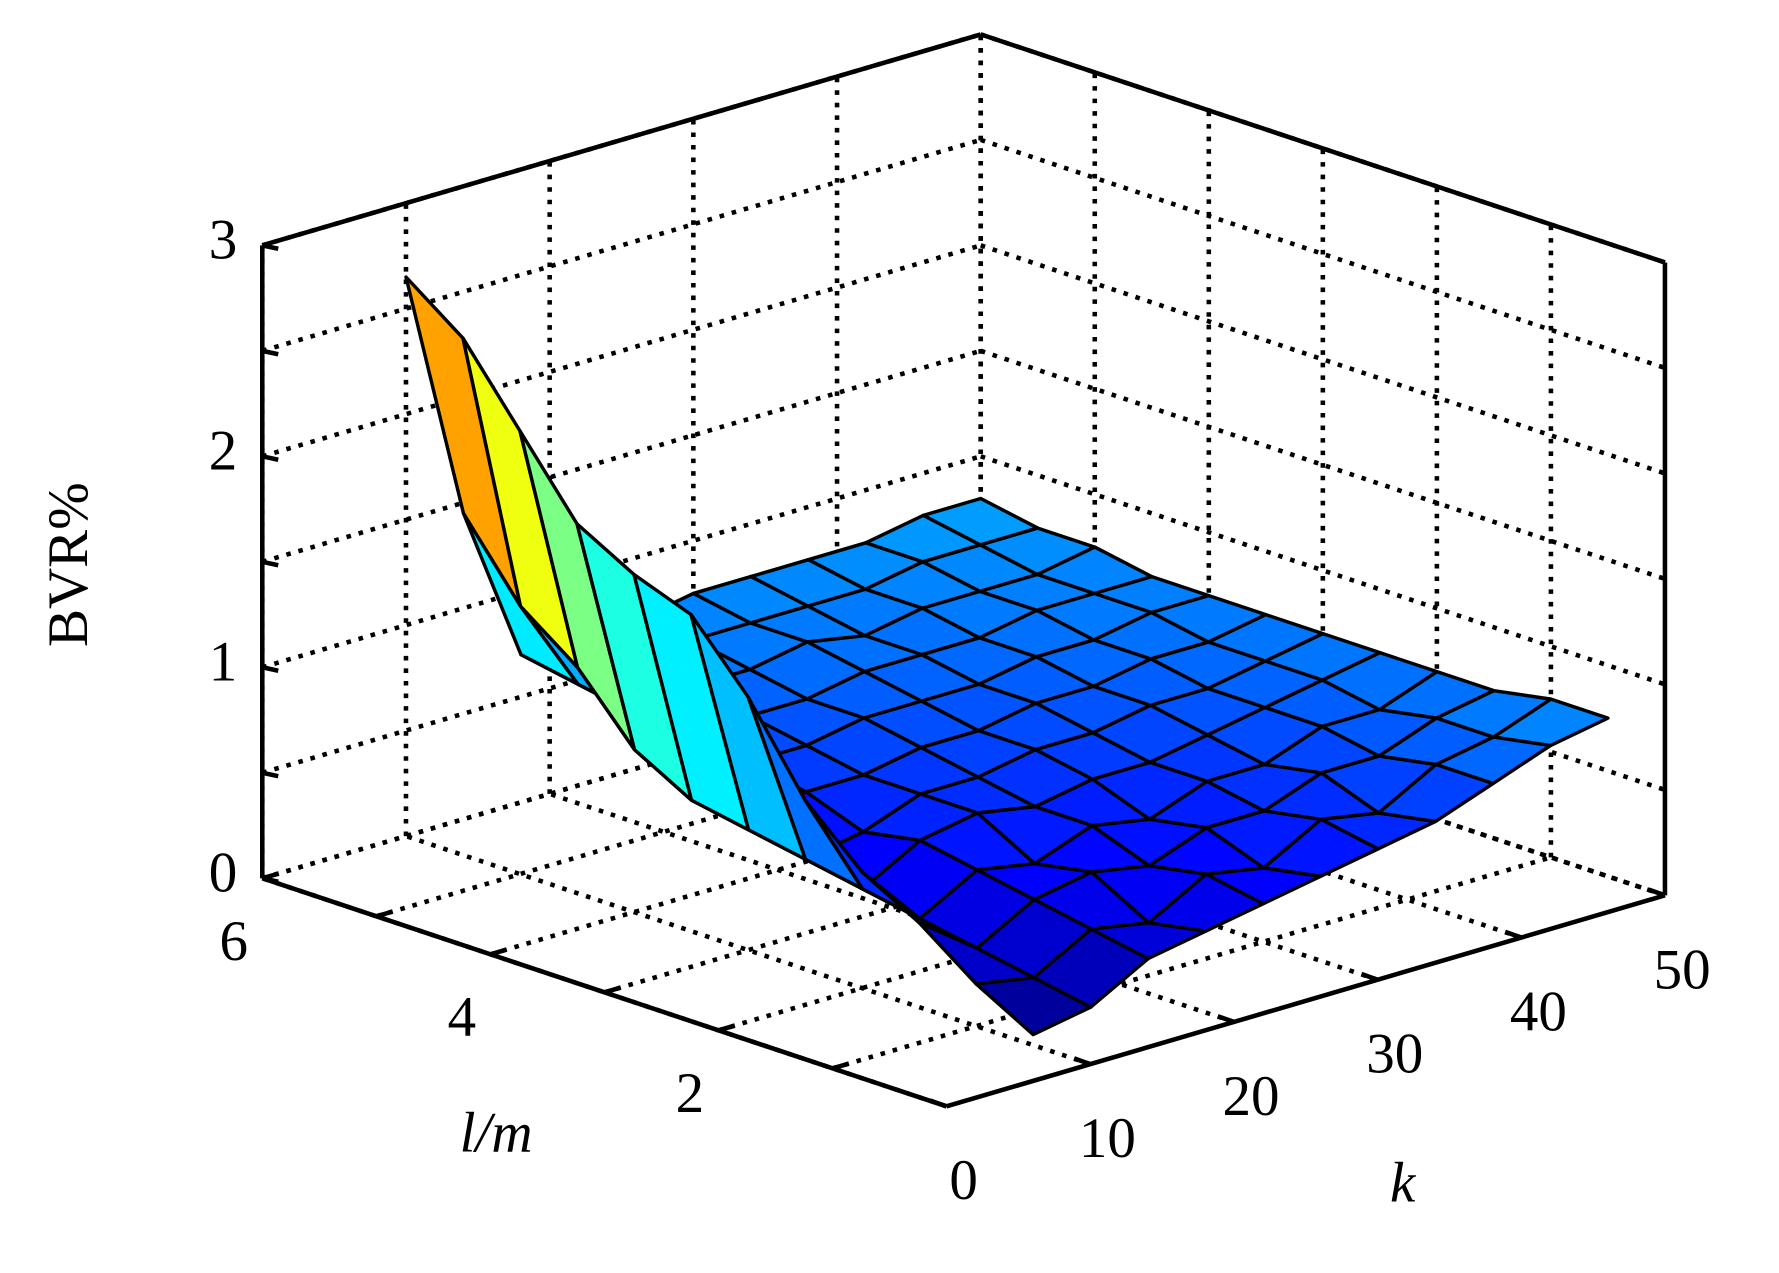 This screenshot has height=1273, width=1779. Describe the element at coordinates (223, 239) in the screenshot. I see `z-tick-label: 3` at that location.